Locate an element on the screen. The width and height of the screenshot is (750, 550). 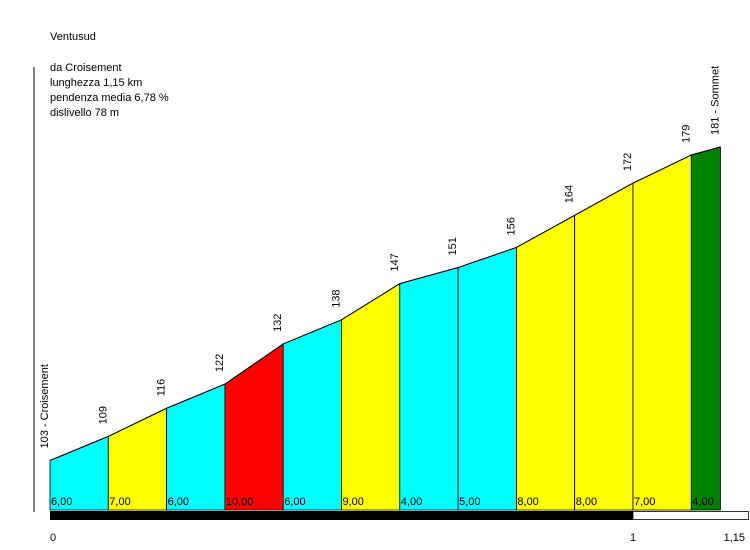
distance-bar-filled is located at coordinates (341, 515).